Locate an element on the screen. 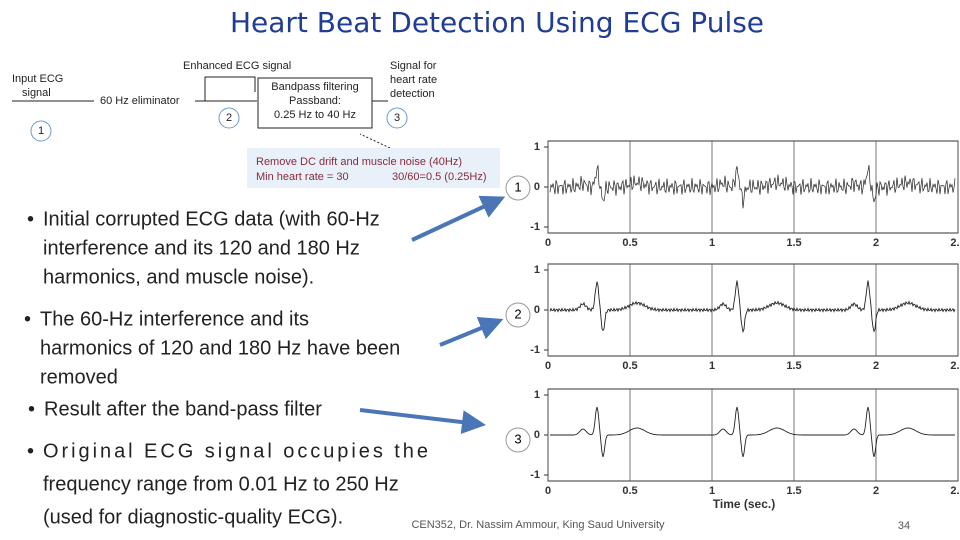 The width and height of the screenshot is (960, 540). diagram-label: Enhanced ECG signal is located at coordinates (237, 66).